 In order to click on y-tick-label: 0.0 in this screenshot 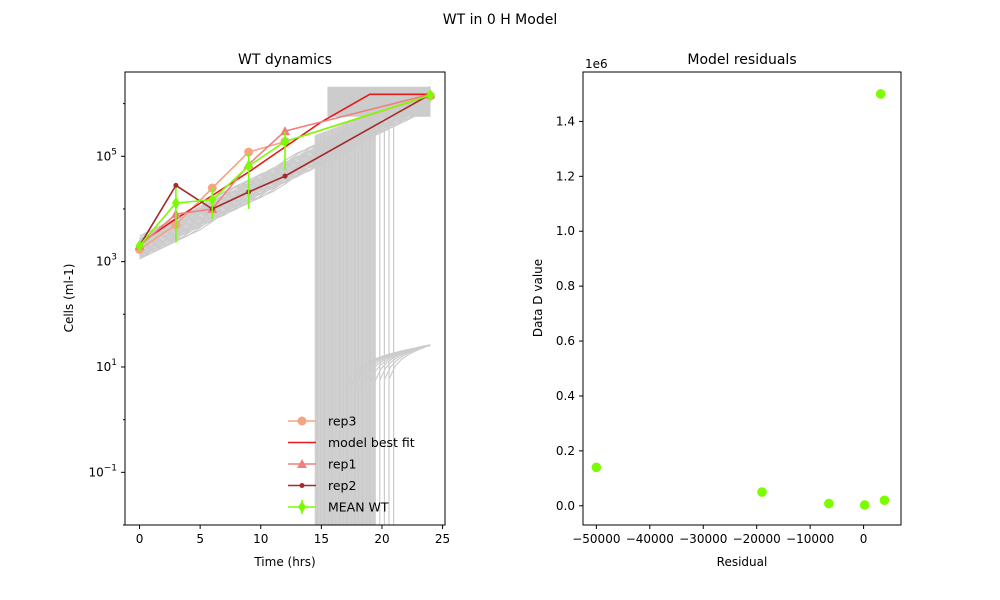, I will do `click(565, 506)`.